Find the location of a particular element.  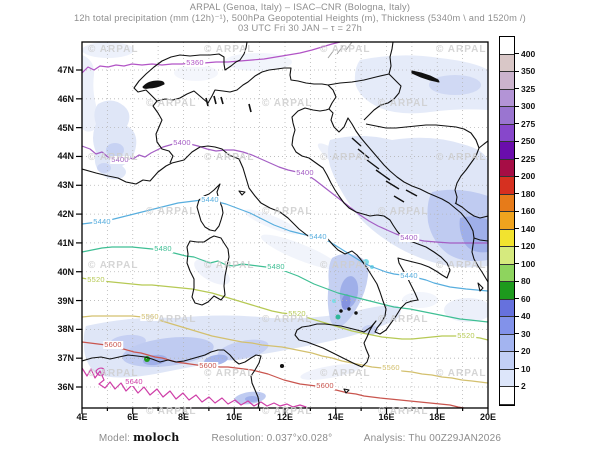

thickness-5340-hatches is located at coordinates (340, 50).